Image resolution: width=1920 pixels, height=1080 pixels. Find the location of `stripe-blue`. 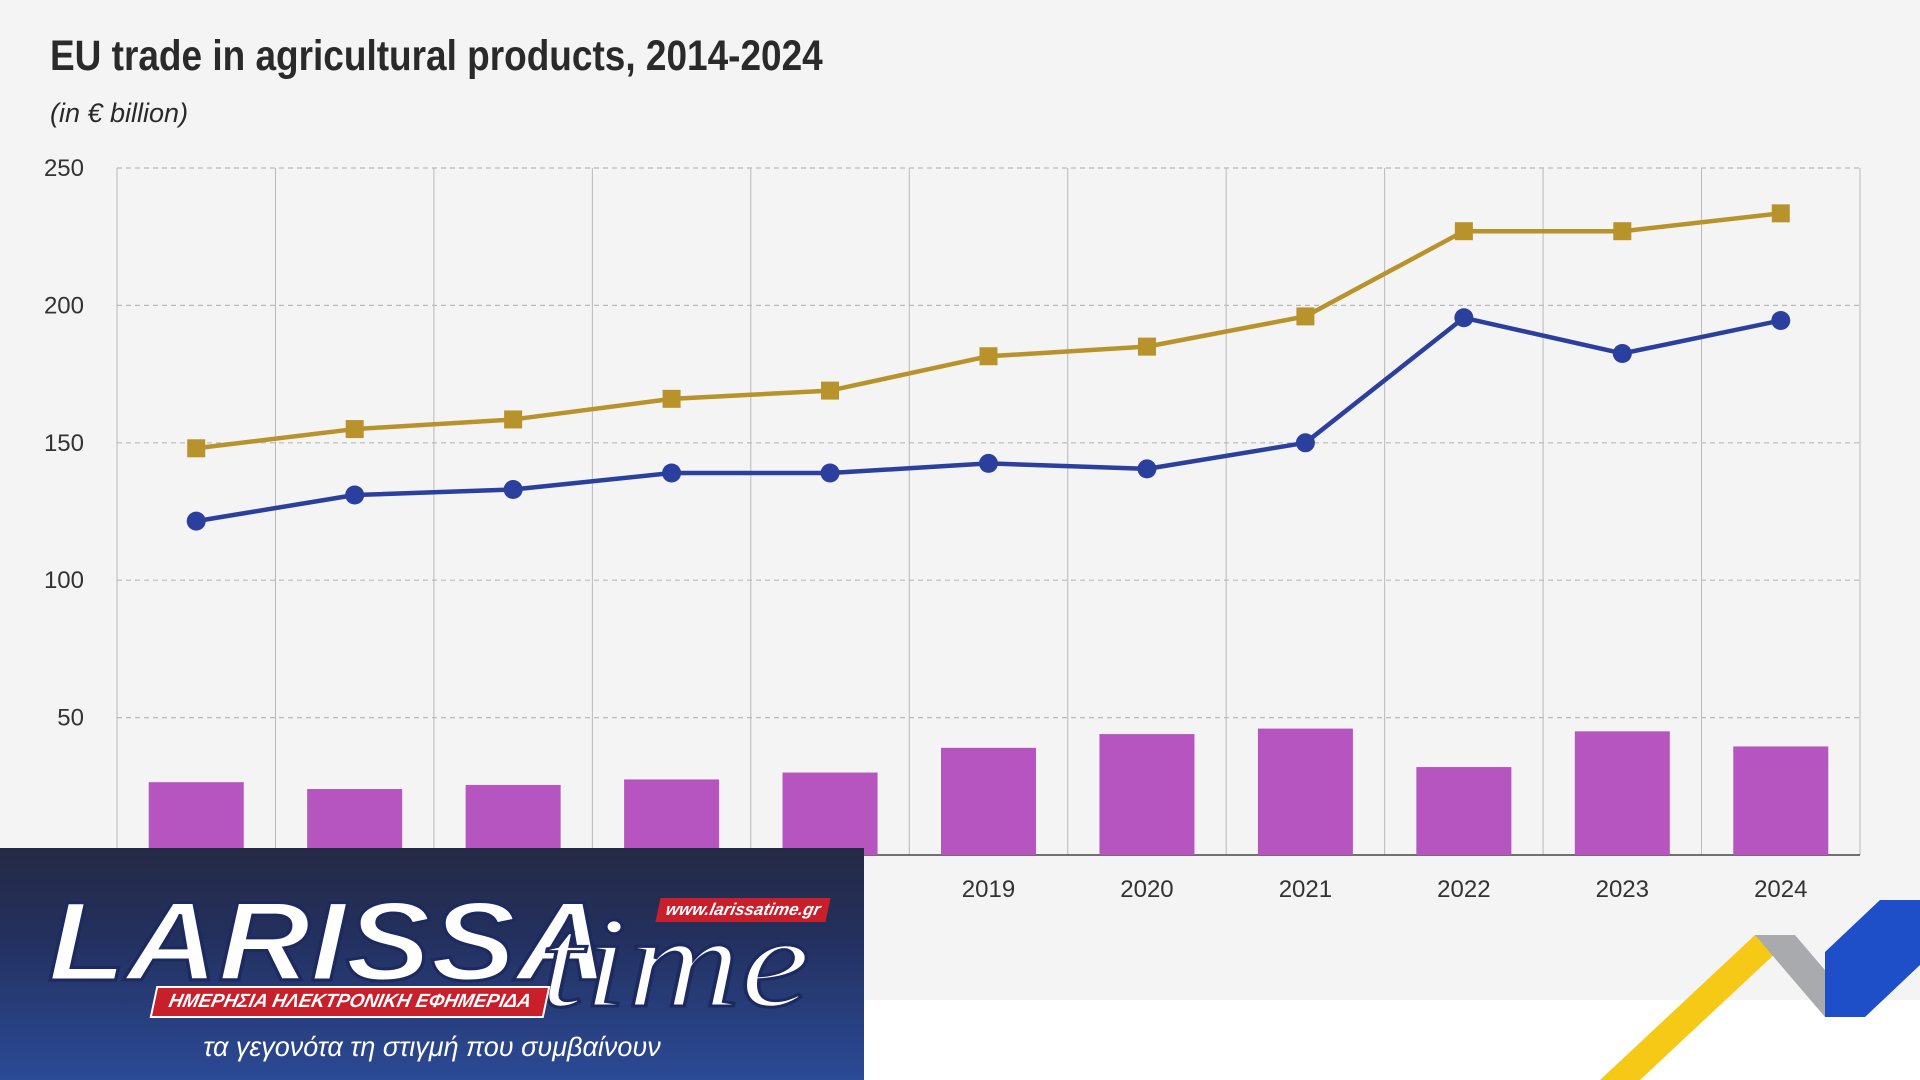

stripe-blue is located at coordinates (1872, 958).